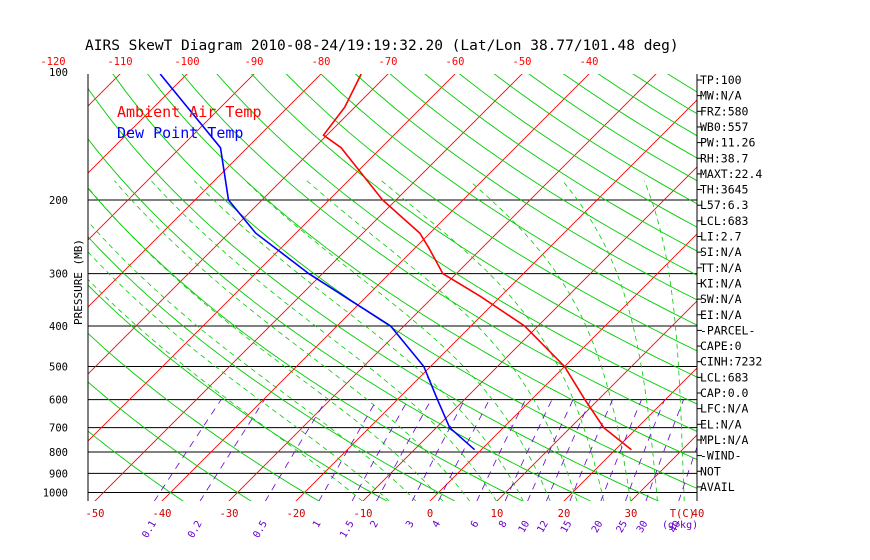 This screenshot has width=870, height=560. I want to click on pressure-tick-label: 1000, so click(55, 494).